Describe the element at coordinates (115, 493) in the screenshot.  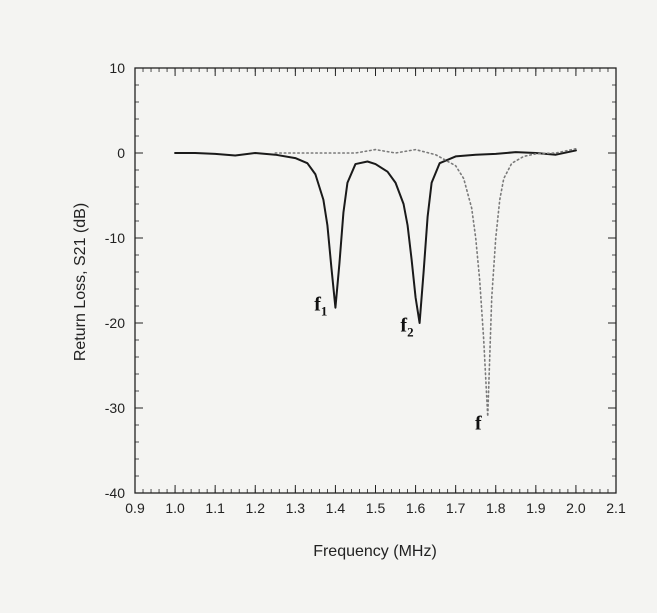
I see `y-tick-label: -40` at that location.